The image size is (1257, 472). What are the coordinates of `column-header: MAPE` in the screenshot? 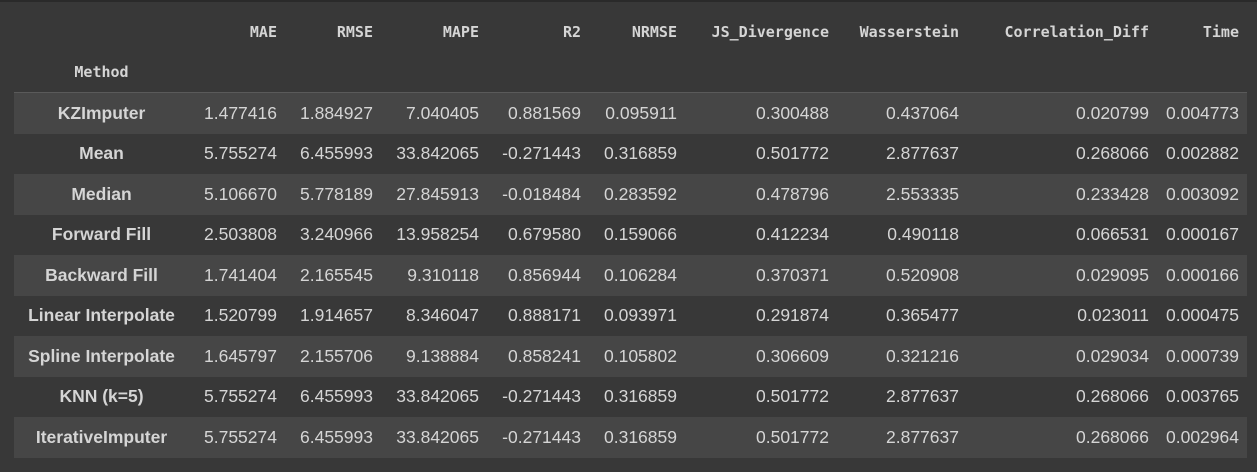 It's located at (460, 32).